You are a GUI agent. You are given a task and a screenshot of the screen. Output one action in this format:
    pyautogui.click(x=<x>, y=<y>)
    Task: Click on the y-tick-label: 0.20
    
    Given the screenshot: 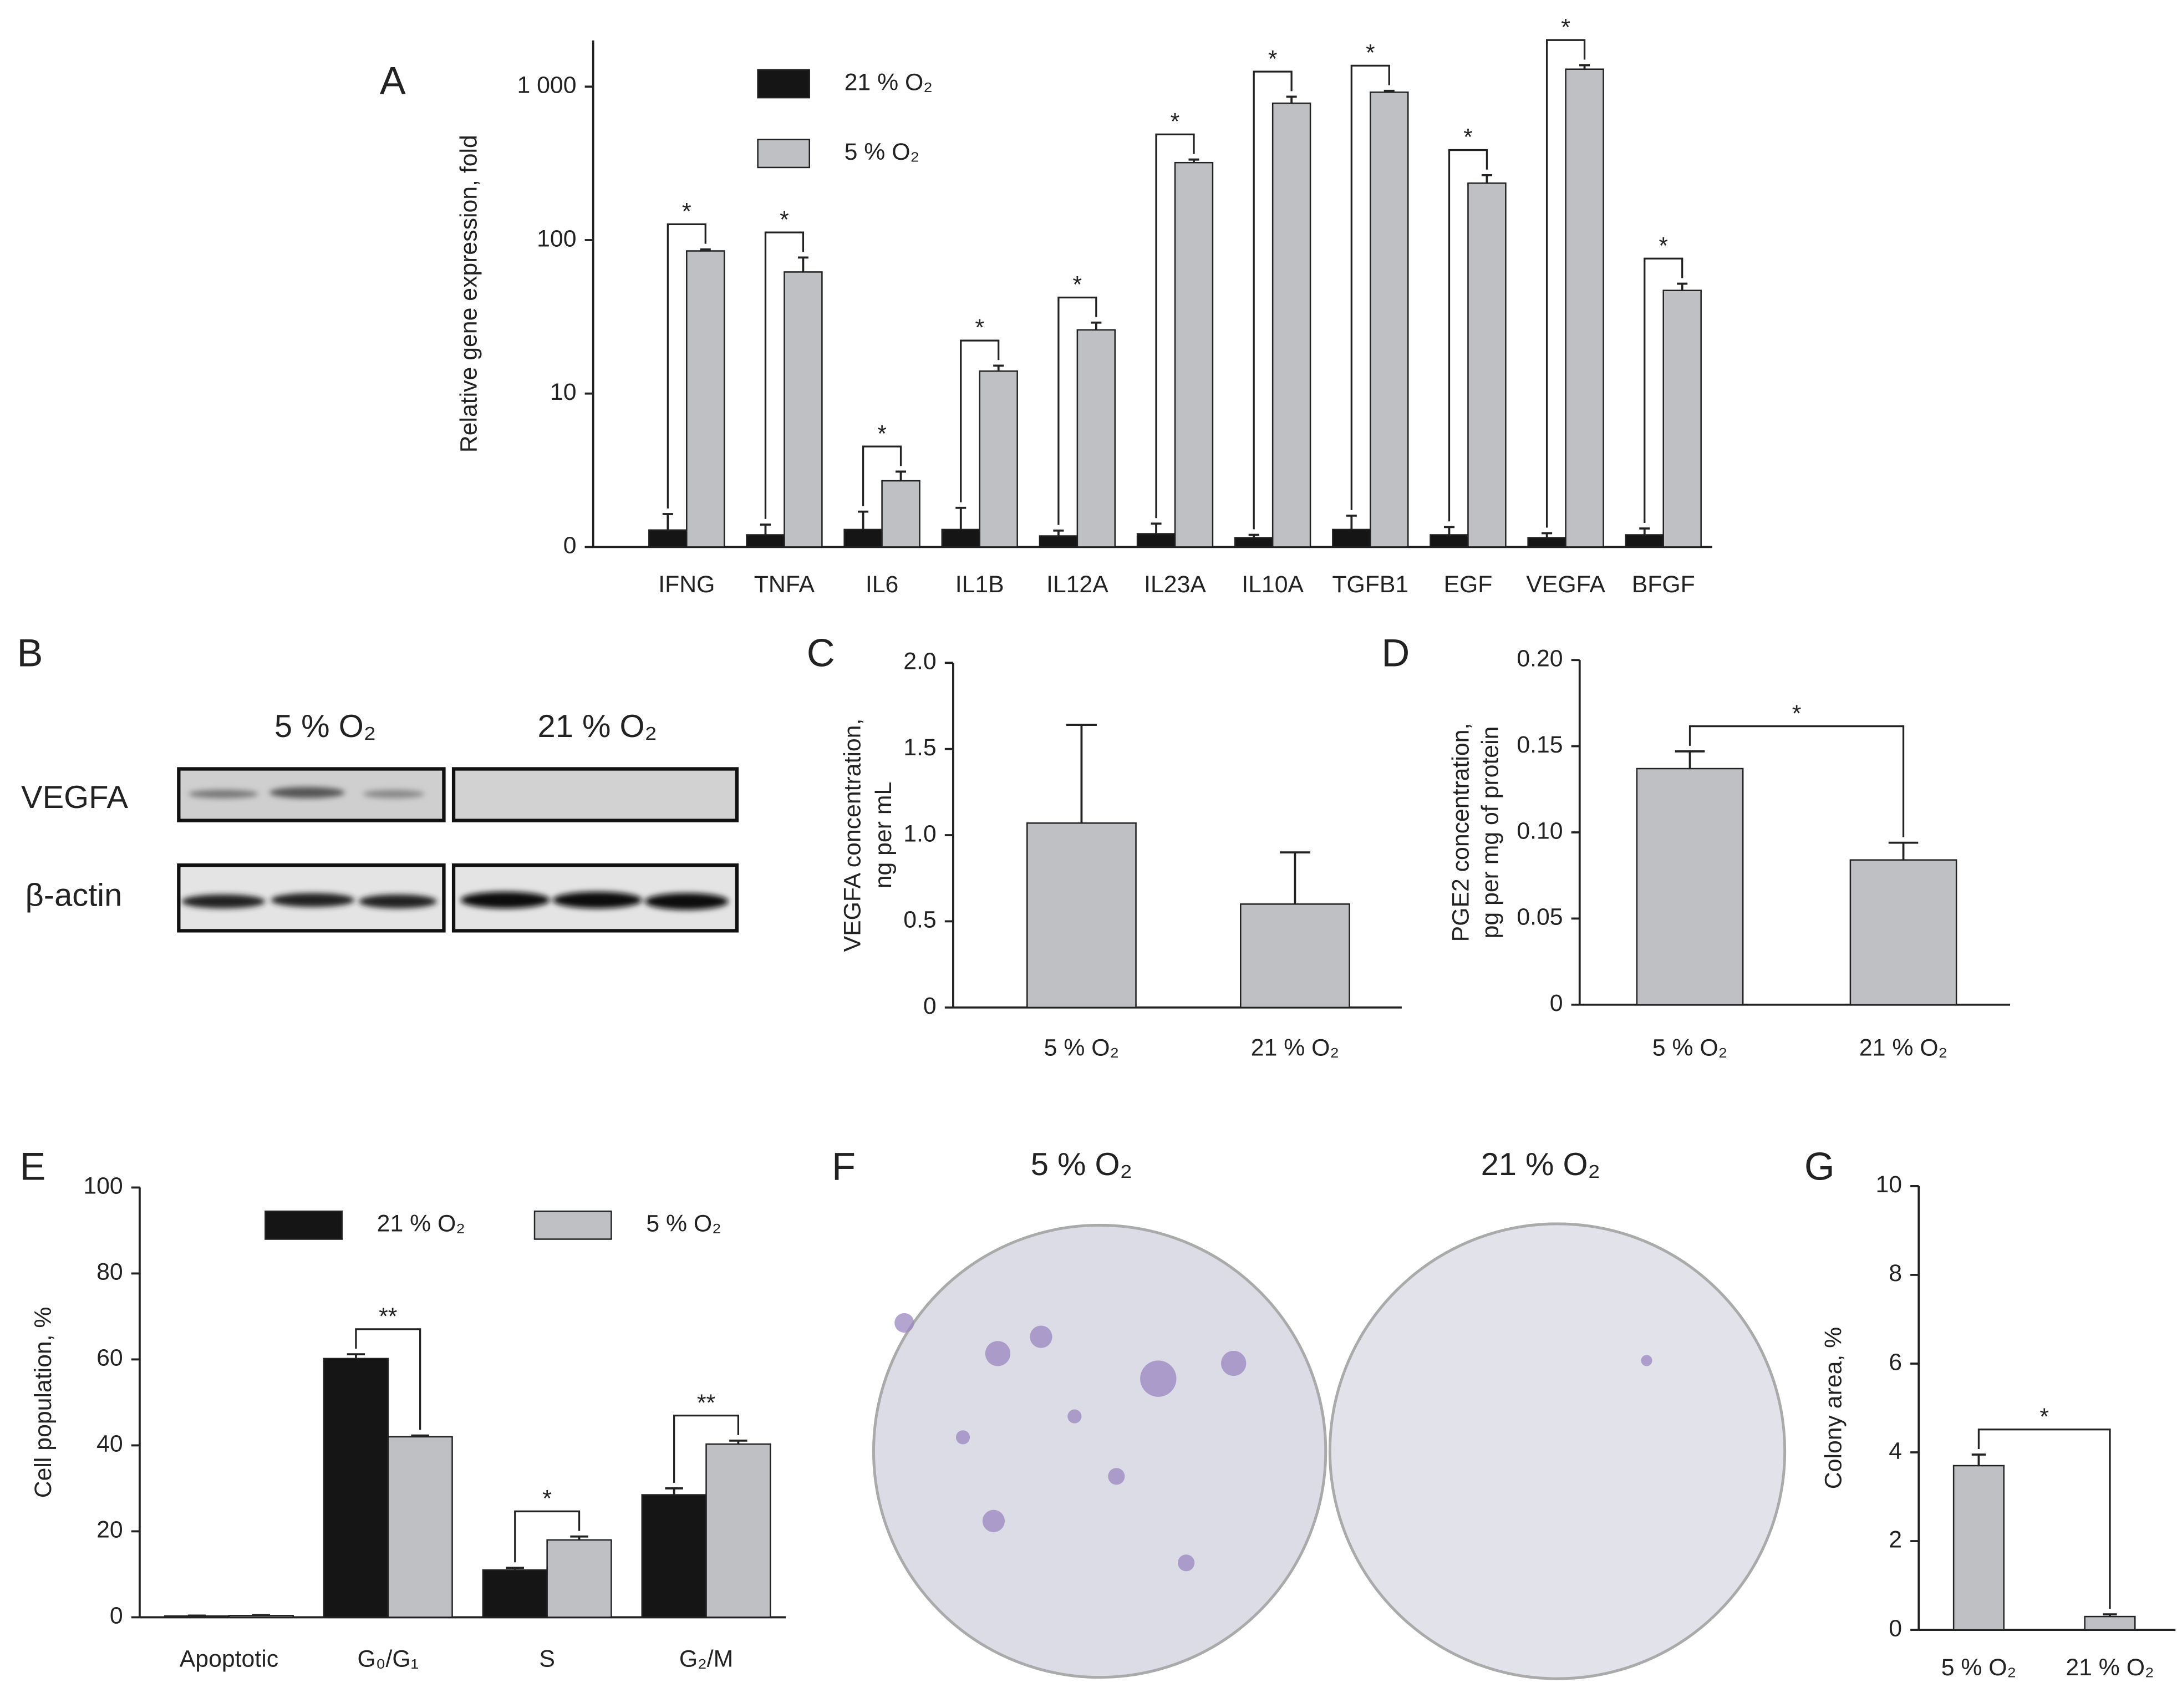 What is the action you would take?
    pyautogui.click(x=1540, y=658)
    